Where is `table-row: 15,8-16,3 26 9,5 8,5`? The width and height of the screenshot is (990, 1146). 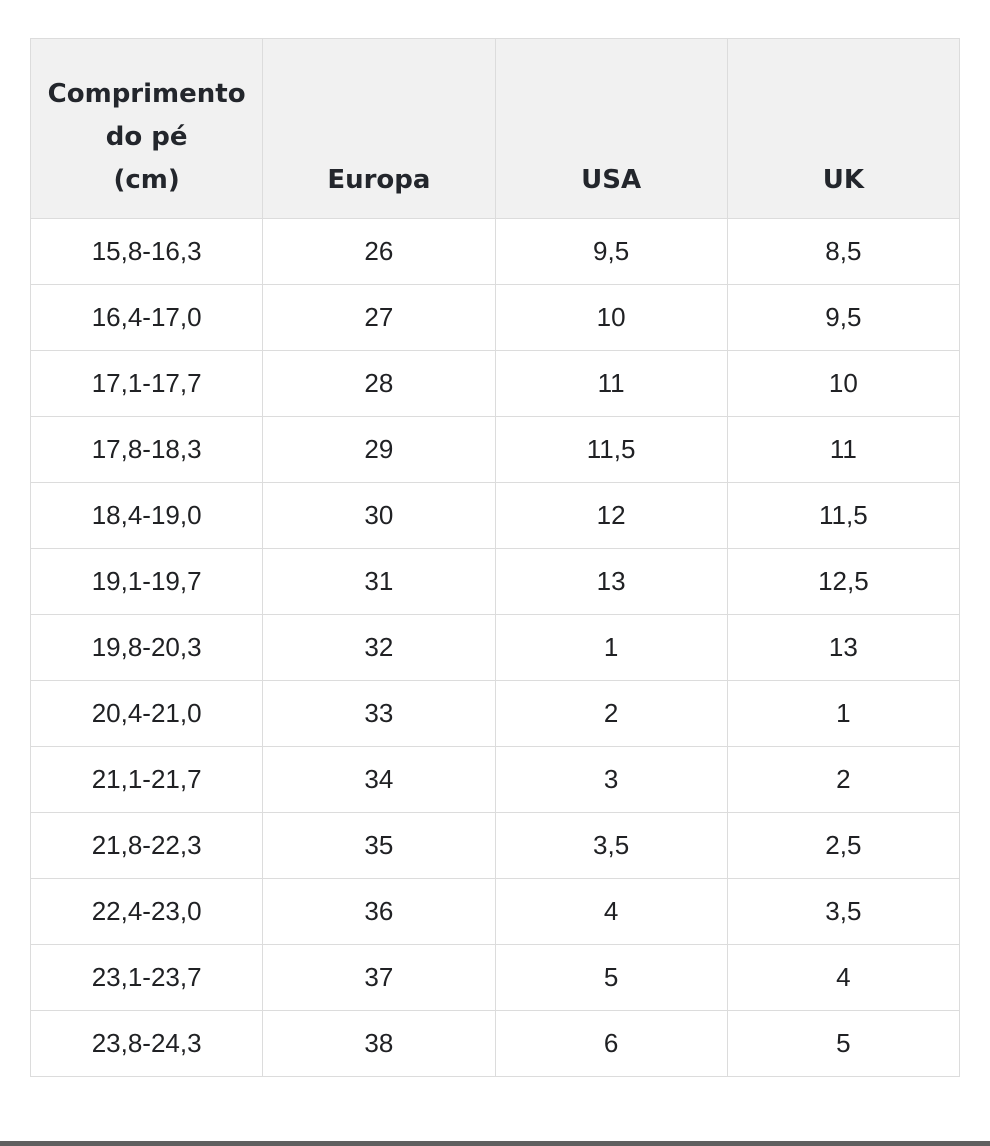 table-row: 15,8-16,3 26 9,5 8,5 is located at coordinates (495, 251).